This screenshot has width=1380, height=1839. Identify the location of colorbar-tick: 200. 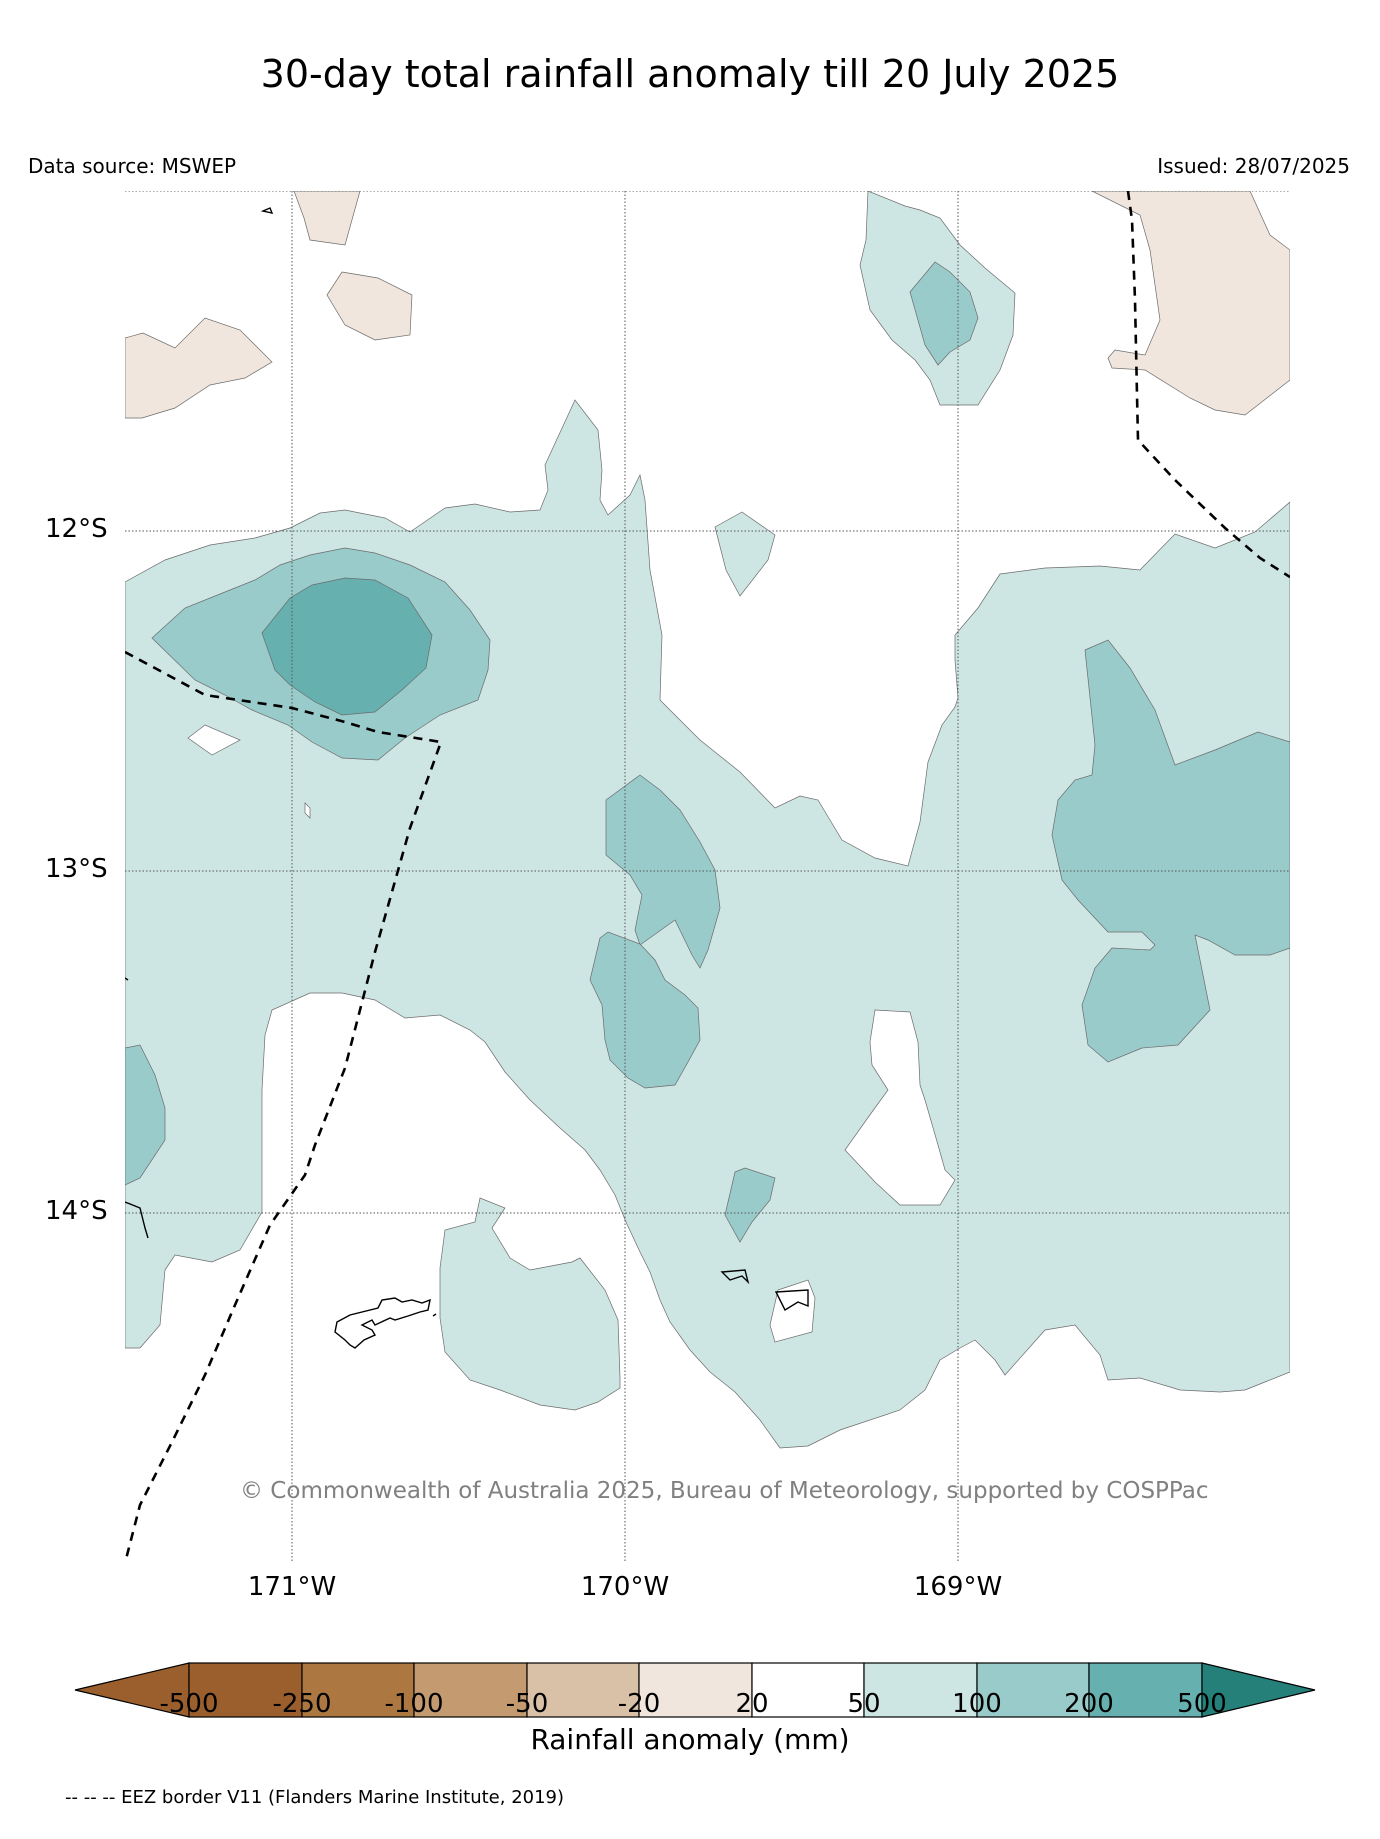
(1089, 1704).